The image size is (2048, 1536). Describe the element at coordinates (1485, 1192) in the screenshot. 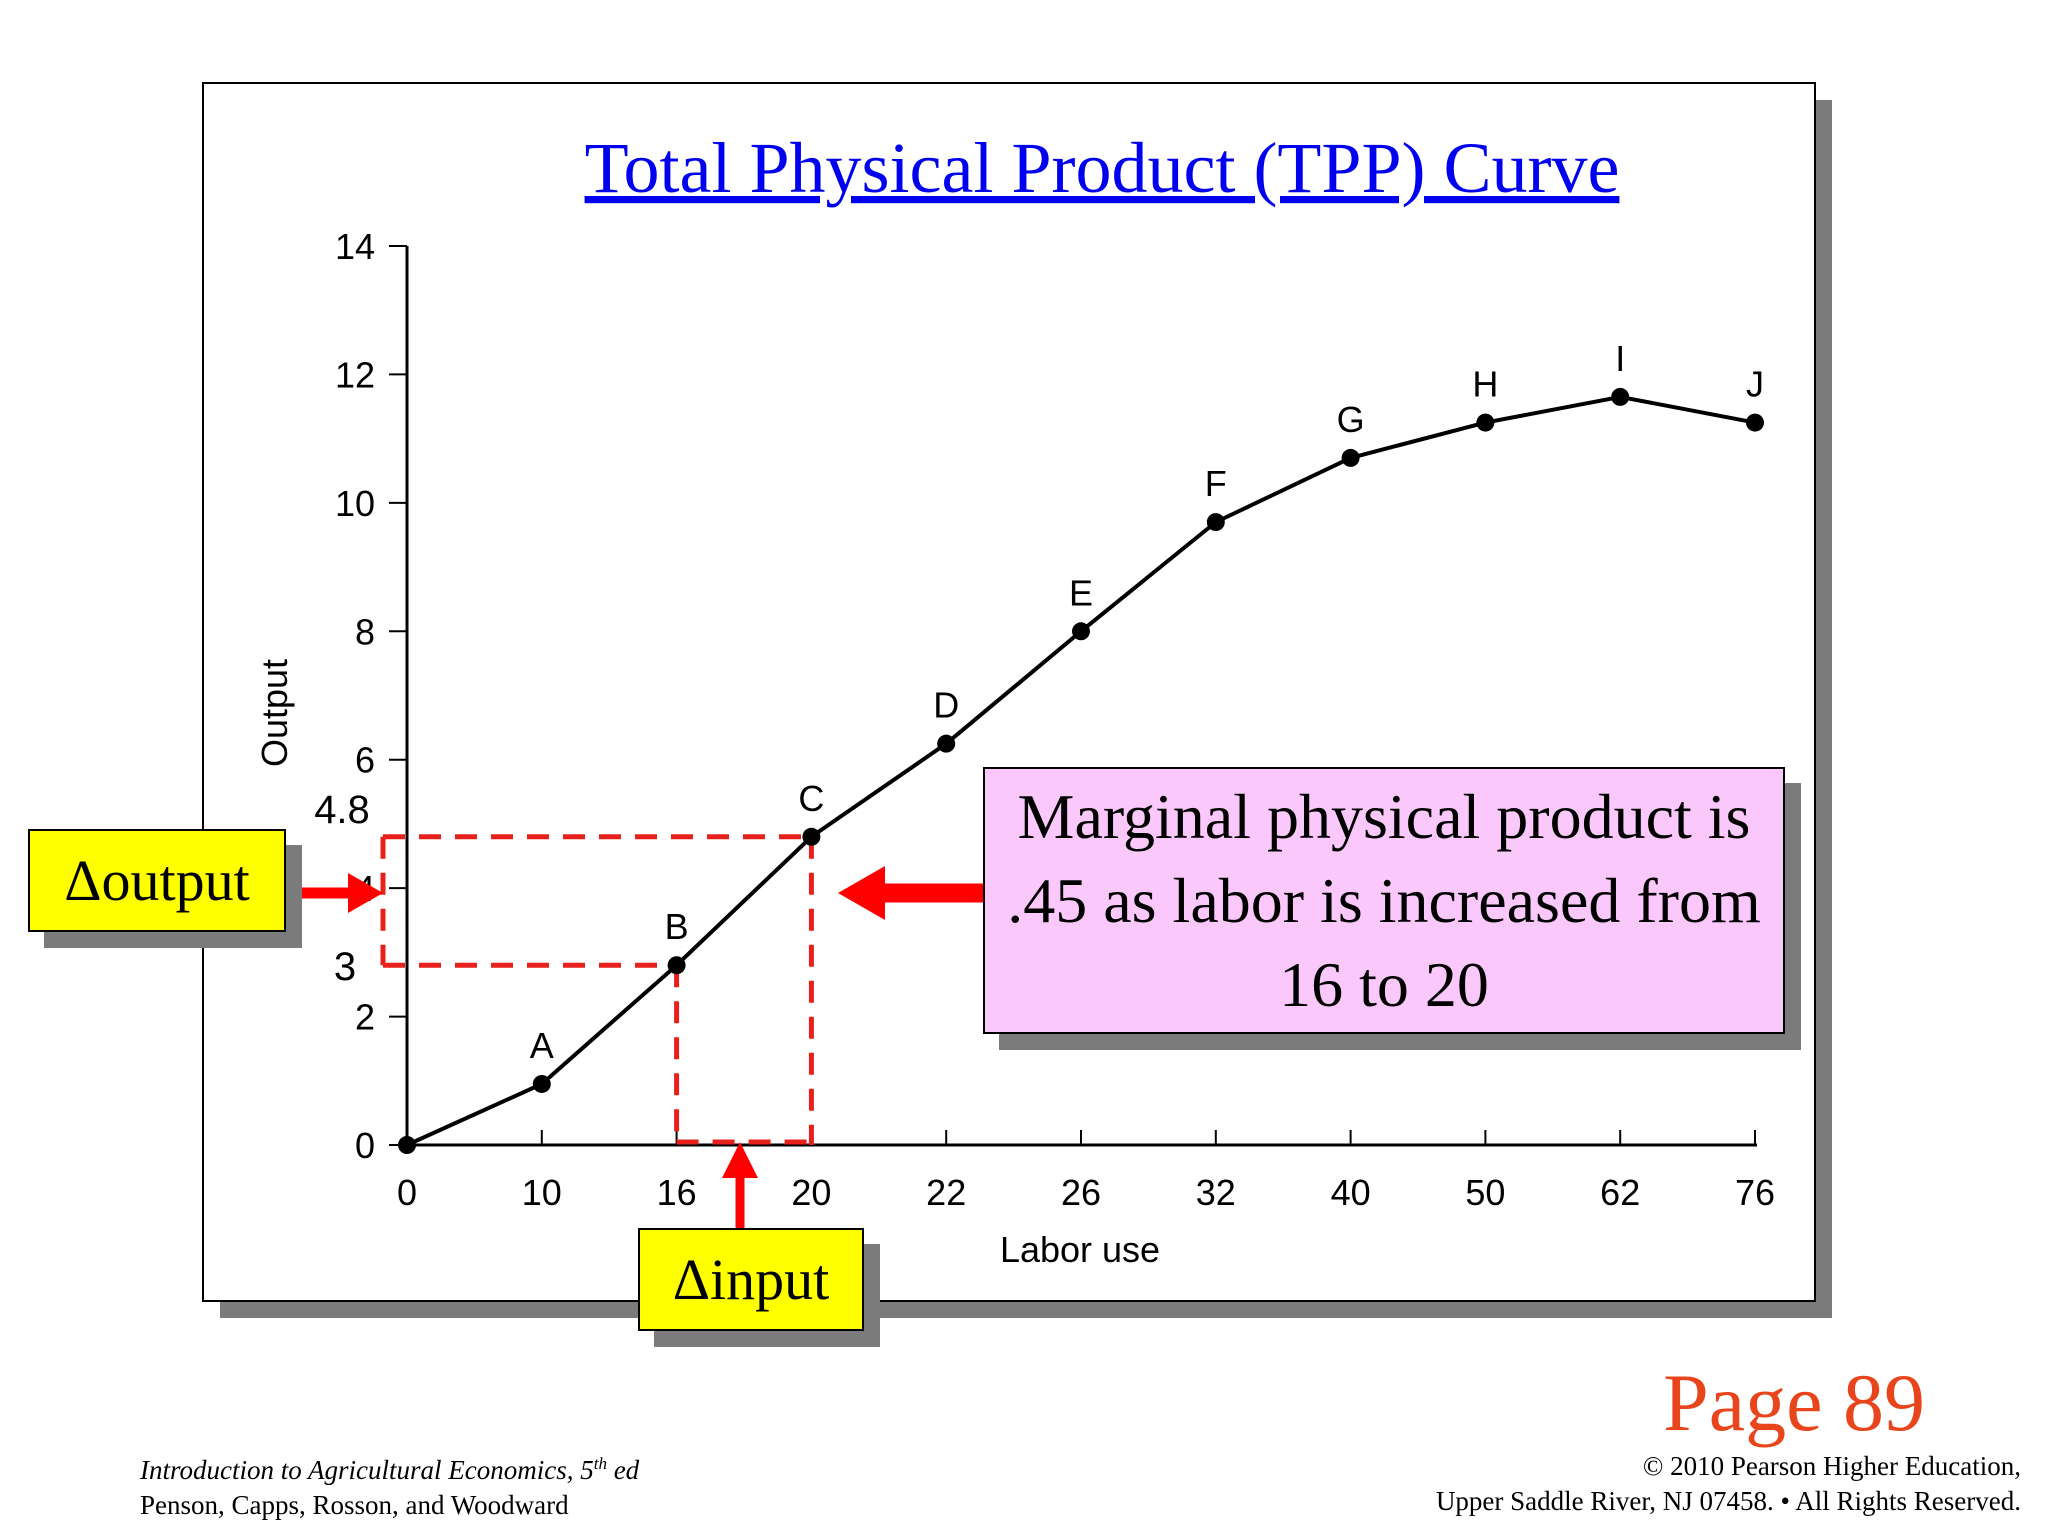

I see `x-tick-label: 50` at that location.